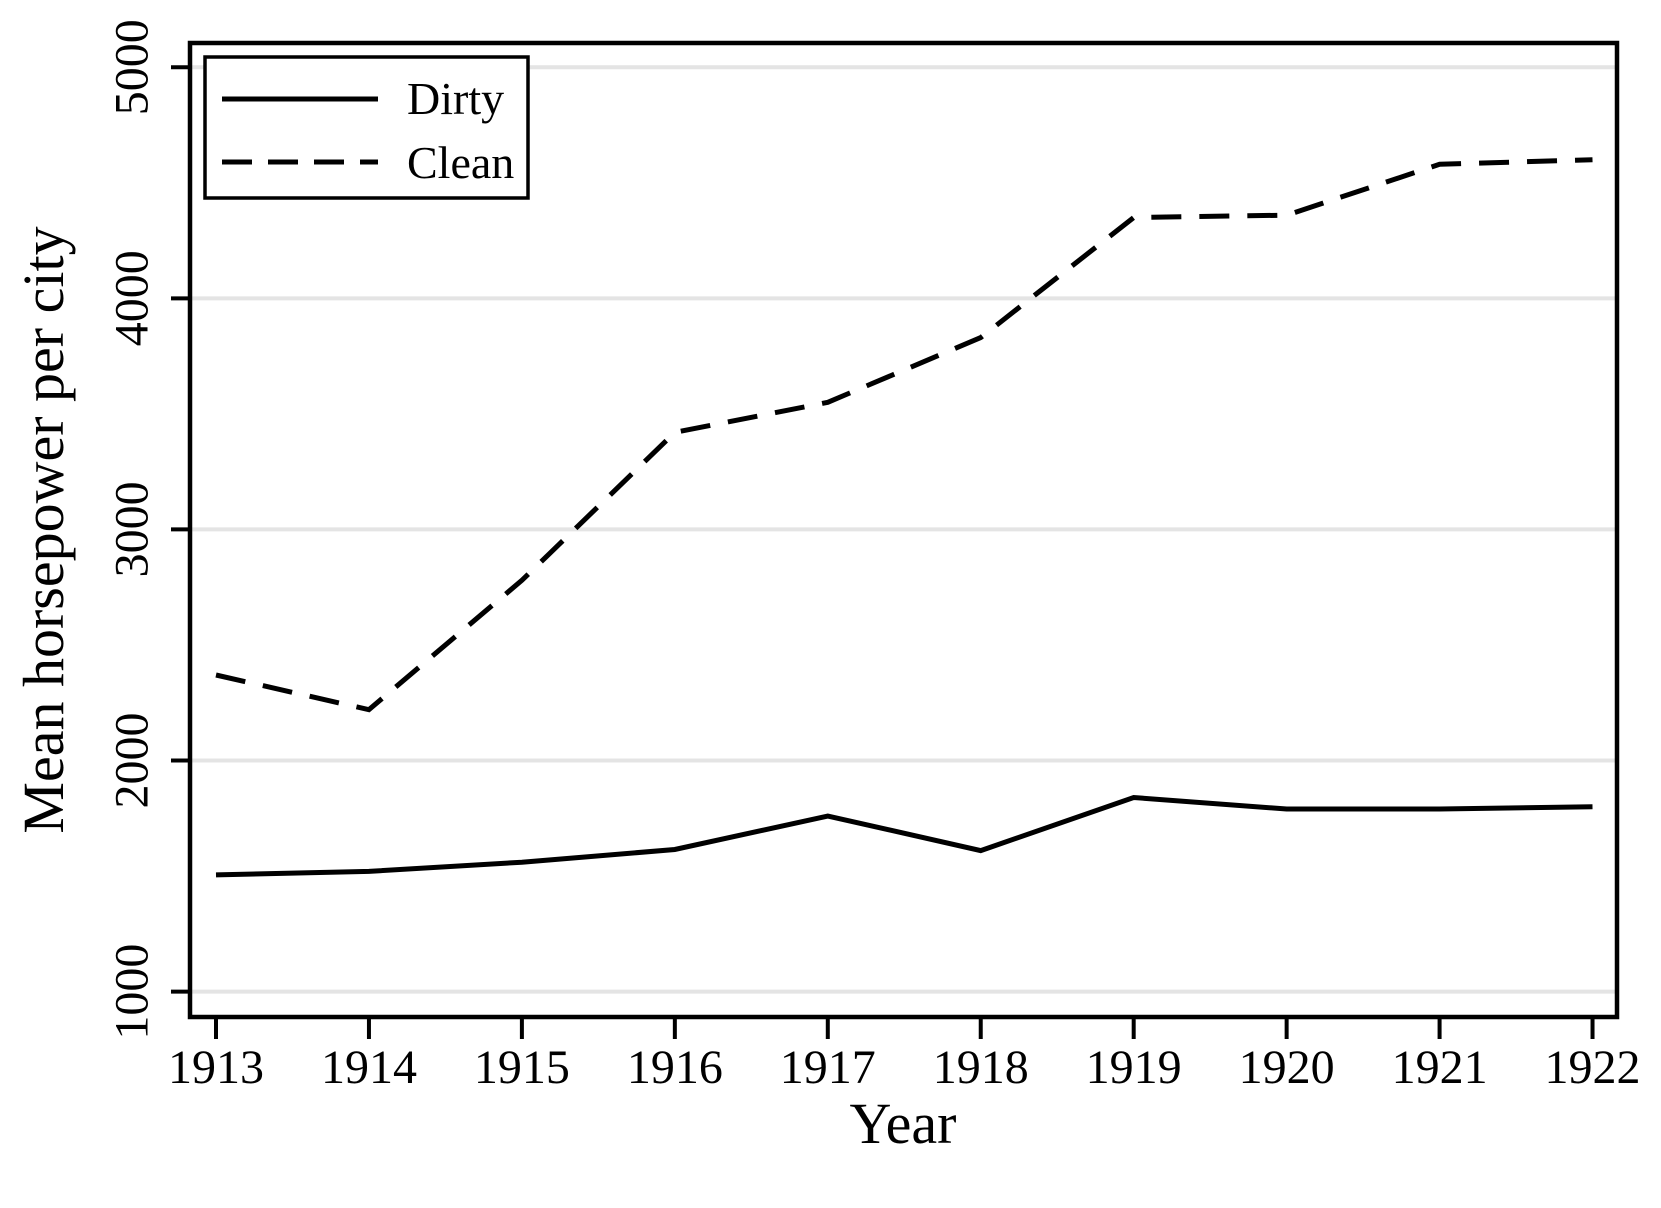  I want to click on x-tick-label-1922: 1922, so click(1593, 1067).